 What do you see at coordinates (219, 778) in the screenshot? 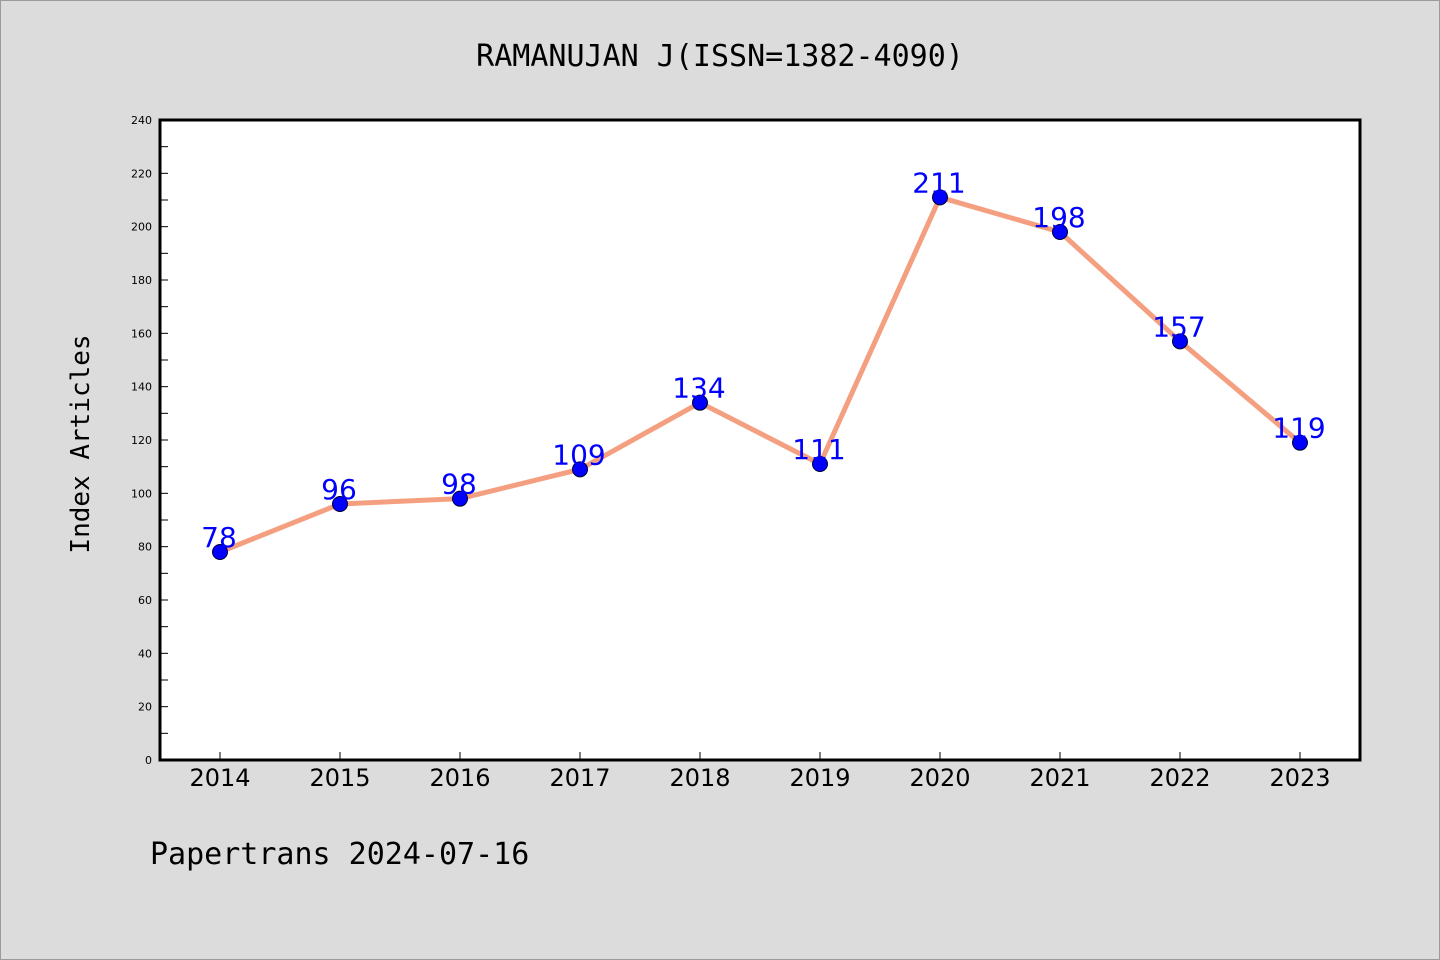
I see `x-tick-label: 2014` at bounding box center [219, 778].